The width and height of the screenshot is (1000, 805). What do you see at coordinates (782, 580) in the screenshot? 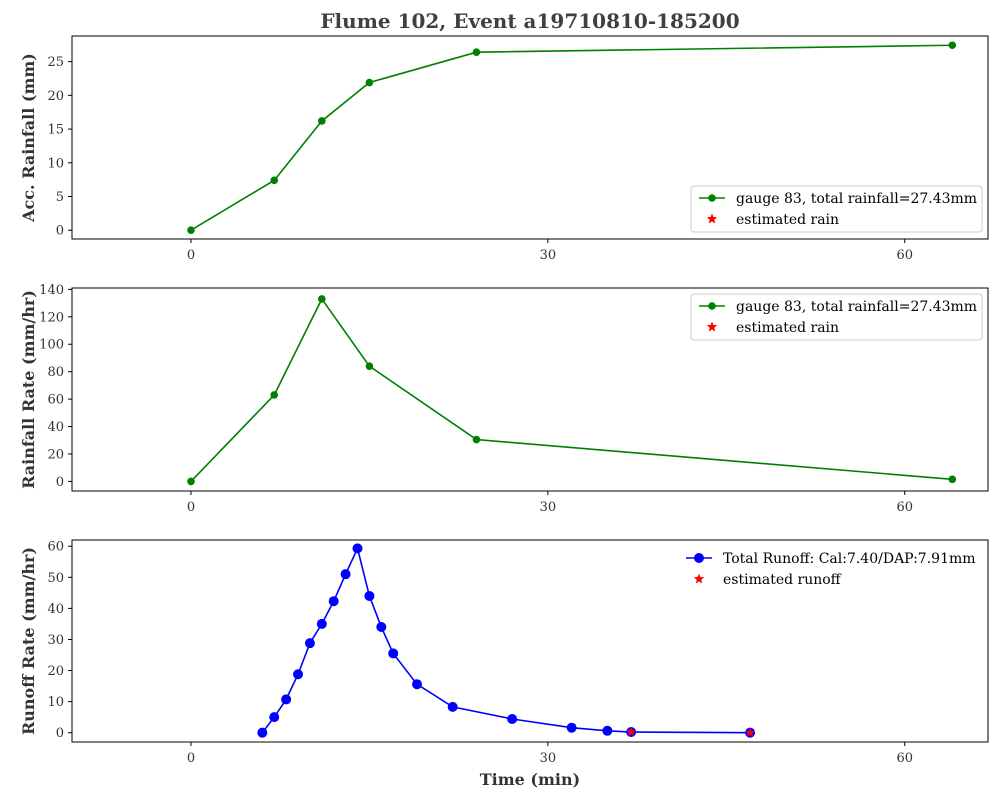
I see `legend-label: estimated runoff` at bounding box center [782, 580].